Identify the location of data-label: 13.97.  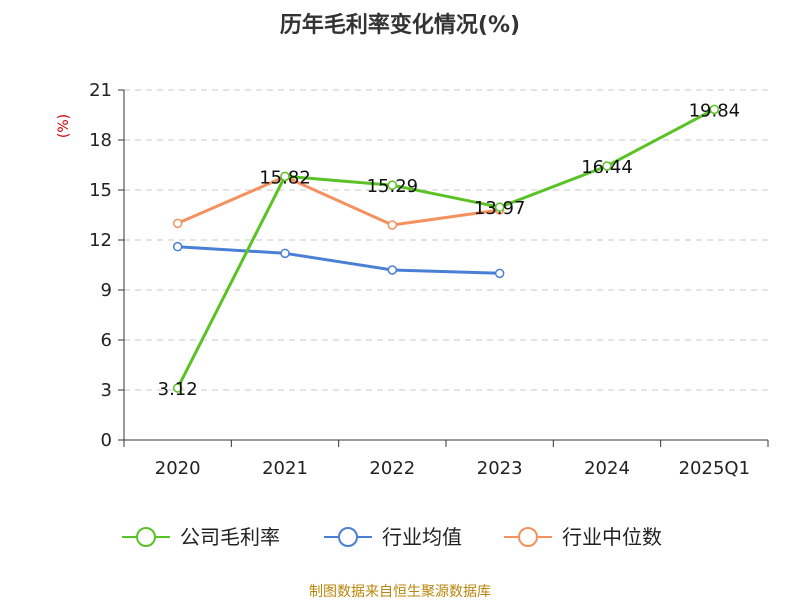
(500, 208).